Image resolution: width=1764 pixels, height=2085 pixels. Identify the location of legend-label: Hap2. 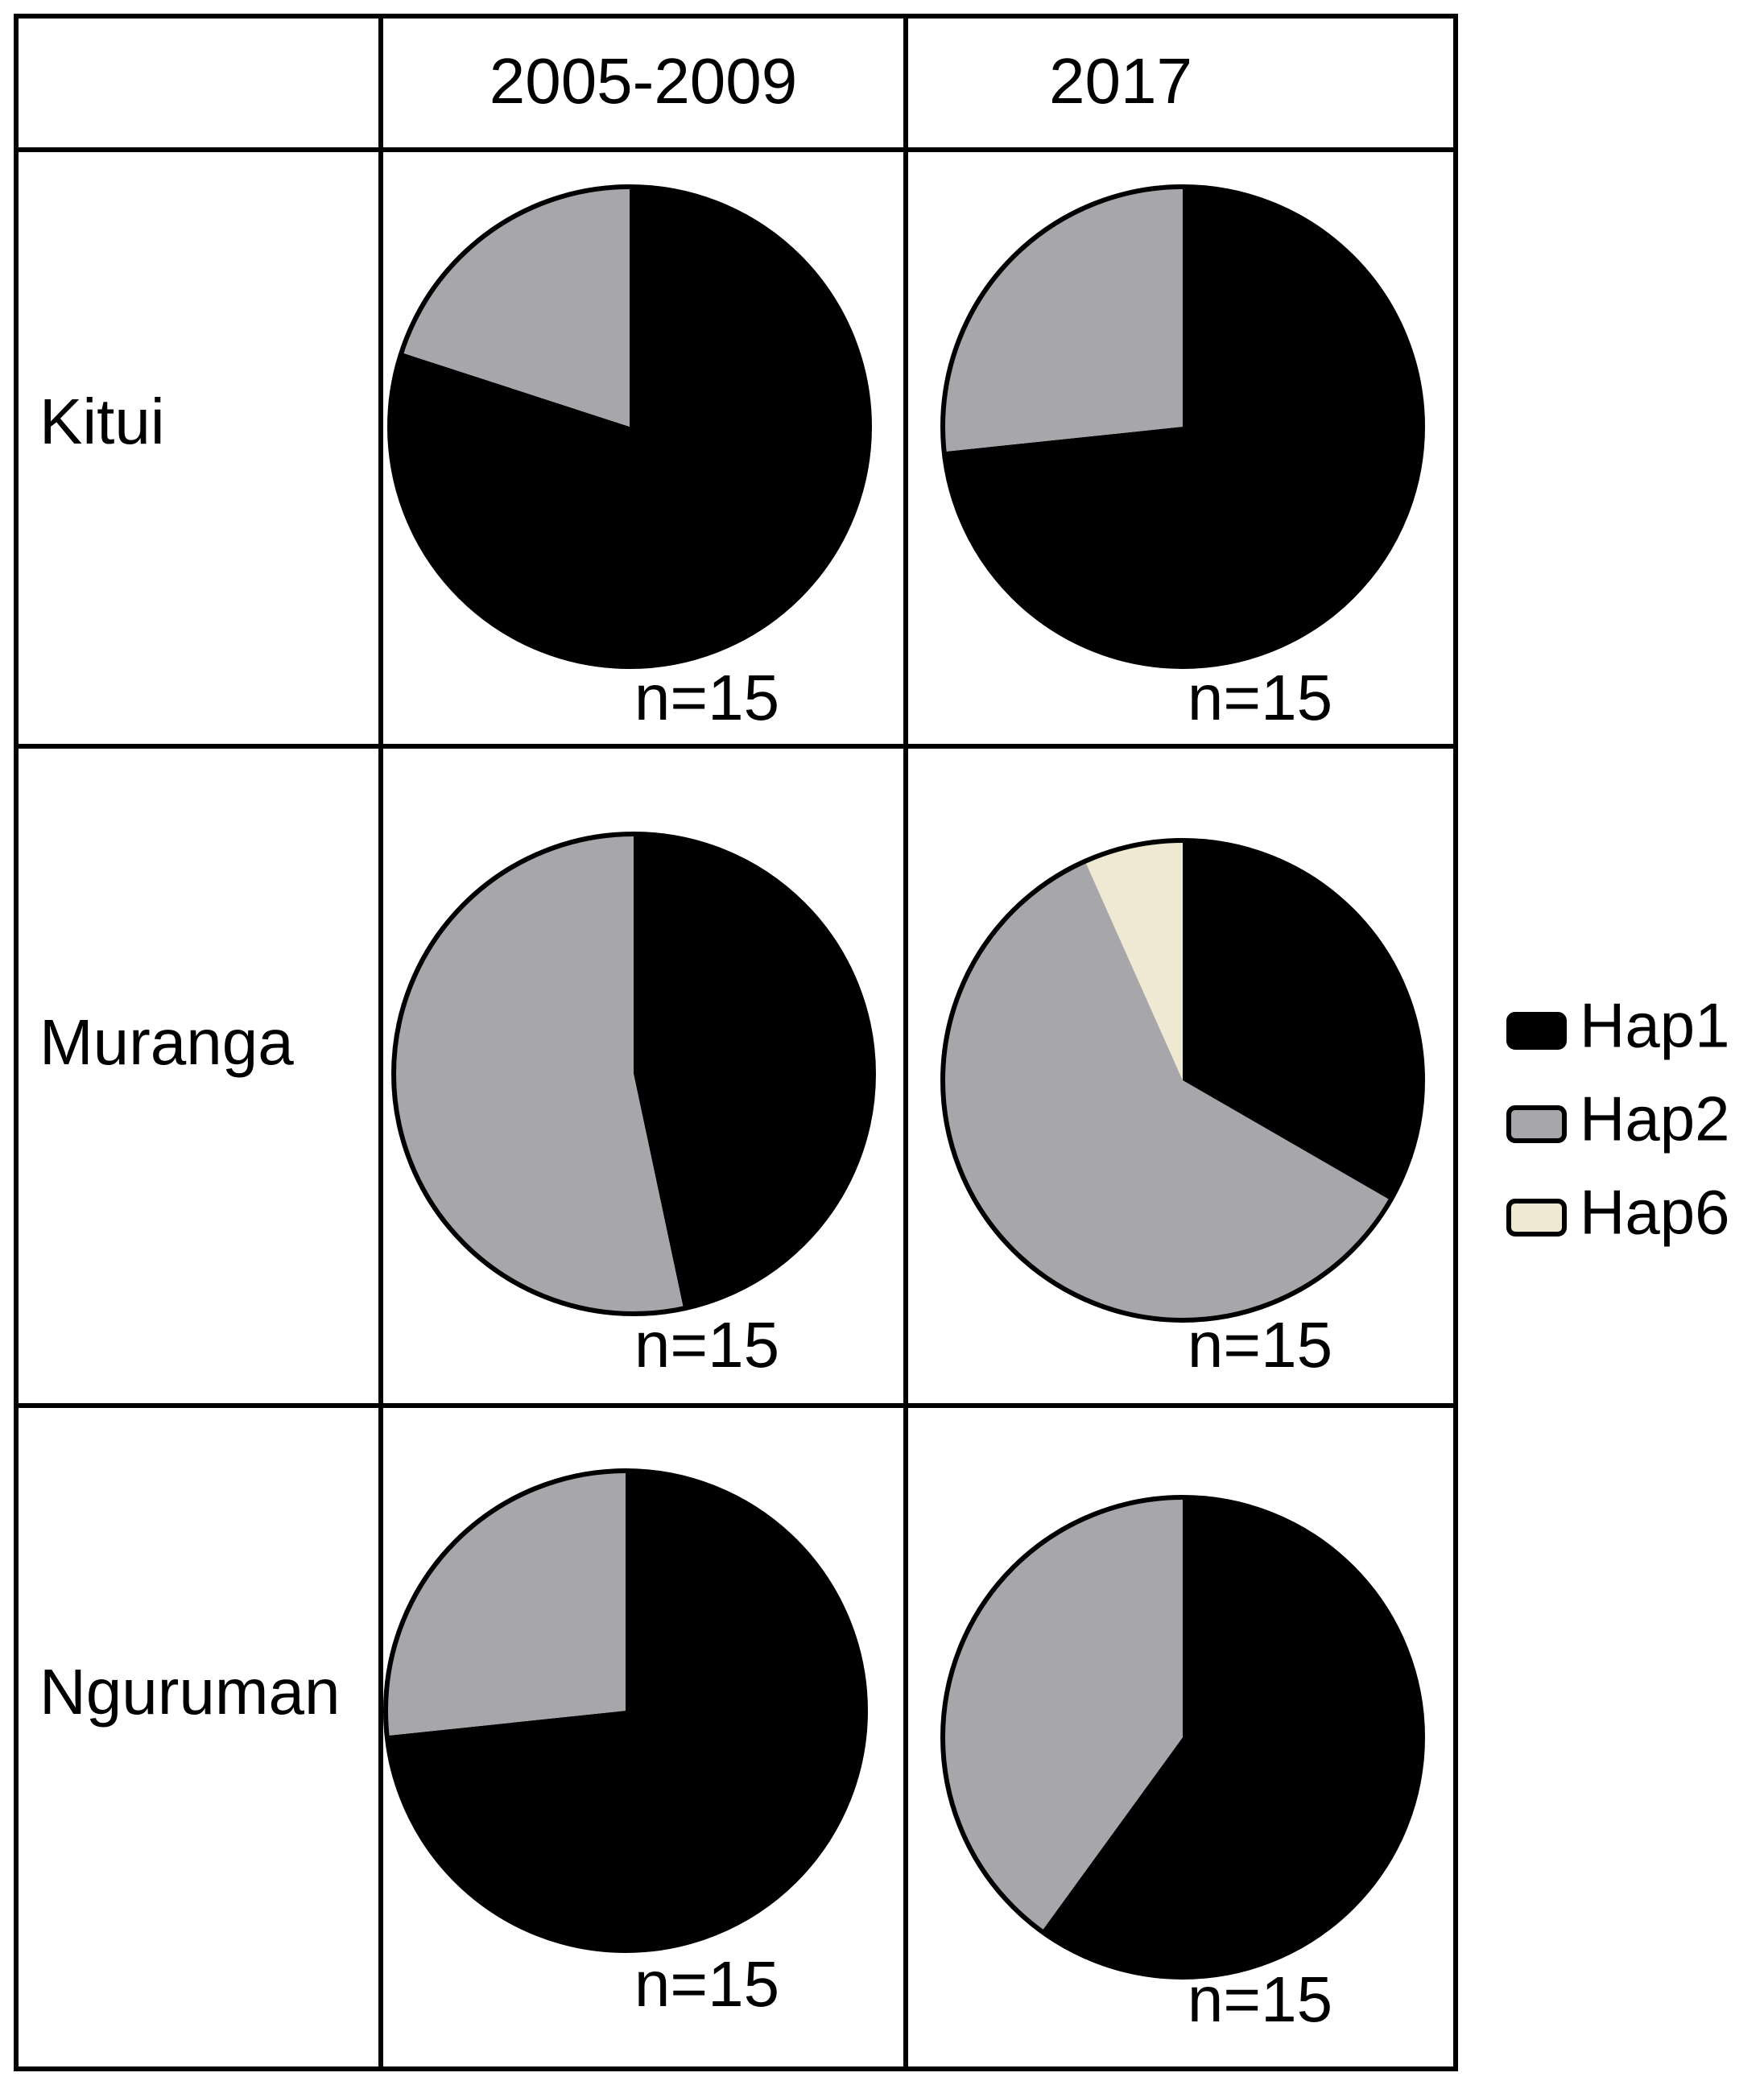
(1655, 1119).